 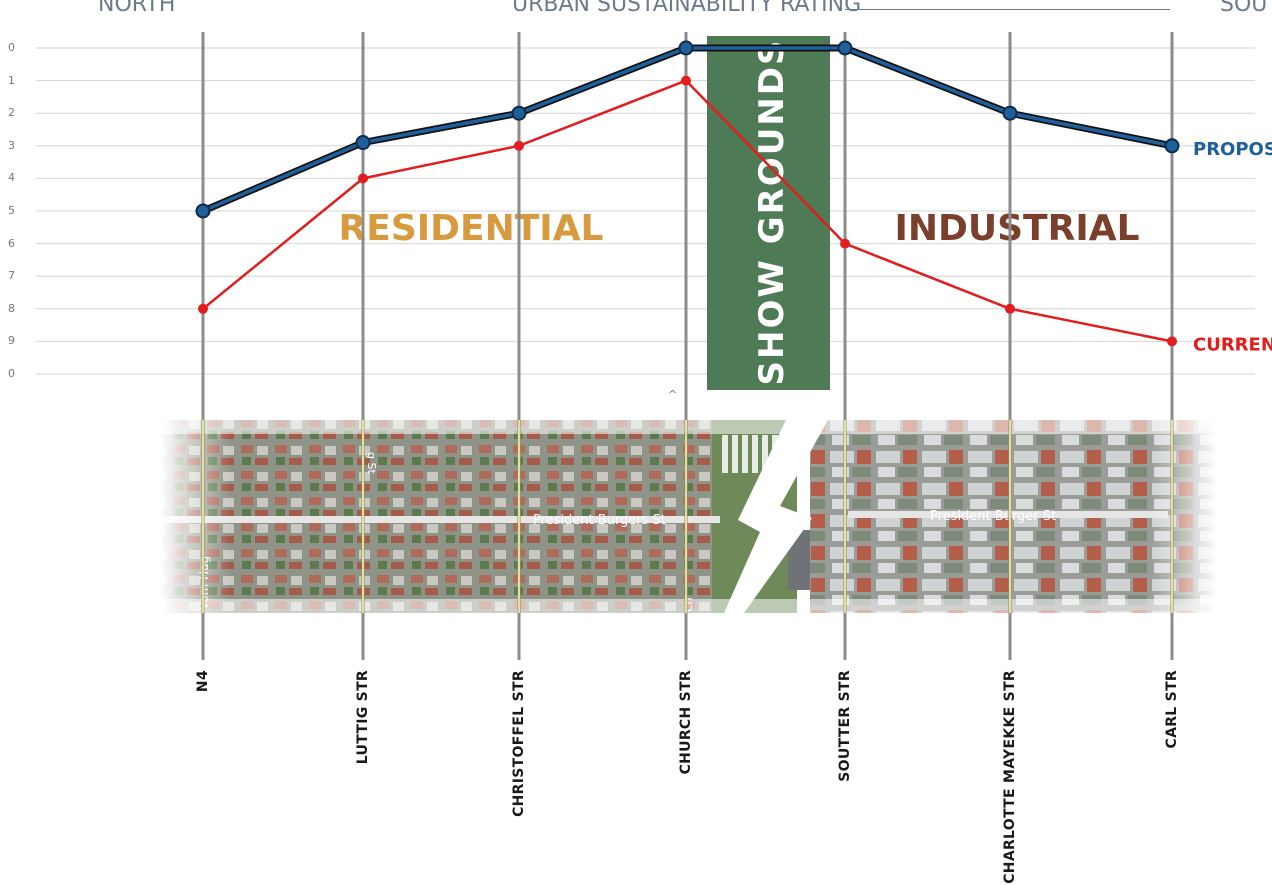 What do you see at coordinates (471, 228) in the screenshot?
I see `residential-zone-label: RESIDENTIAL` at bounding box center [471, 228].